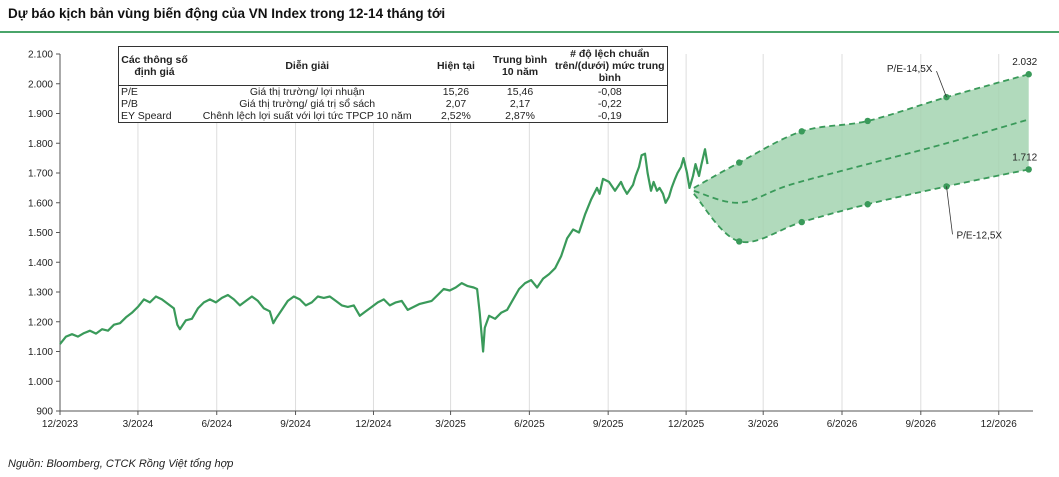 The width and height of the screenshot is (1059, 477). What do you see at coordinates (295, 424) in the screenshot?
I see `x-tick-label: 9/2024` at bounding box center [295, 424].